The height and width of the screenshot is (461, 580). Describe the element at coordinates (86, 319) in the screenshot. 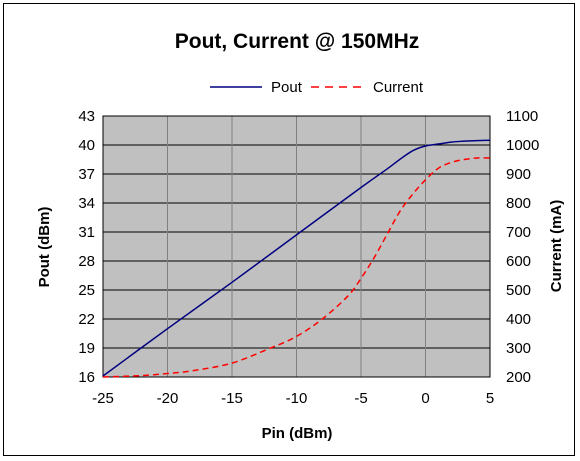

I see `y-left-tick-label: 22` at that location.